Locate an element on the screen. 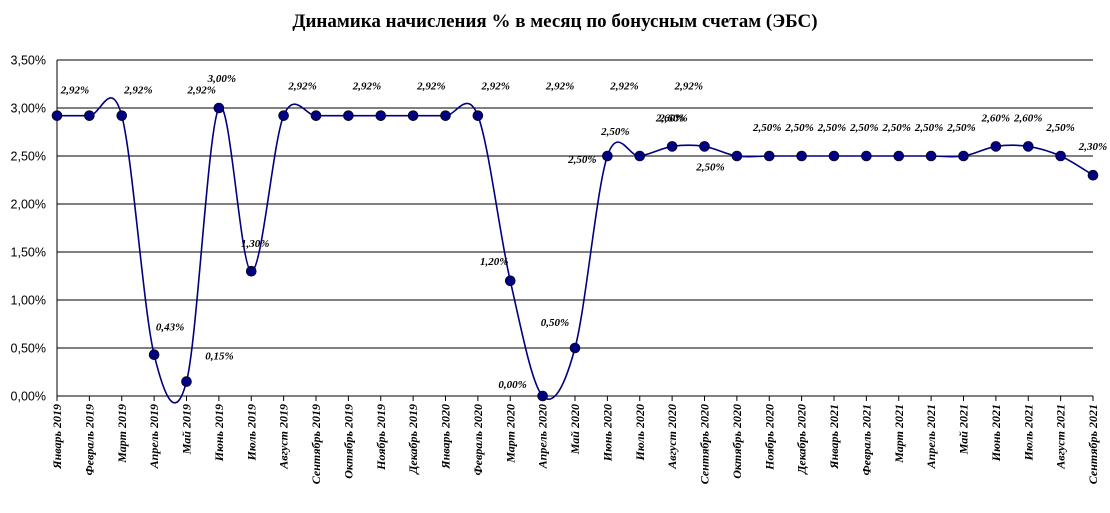 The height and width of the screenshot is (513, 1110). x-tick-label: Апрель 2020 is located at coordinates (543, 436).